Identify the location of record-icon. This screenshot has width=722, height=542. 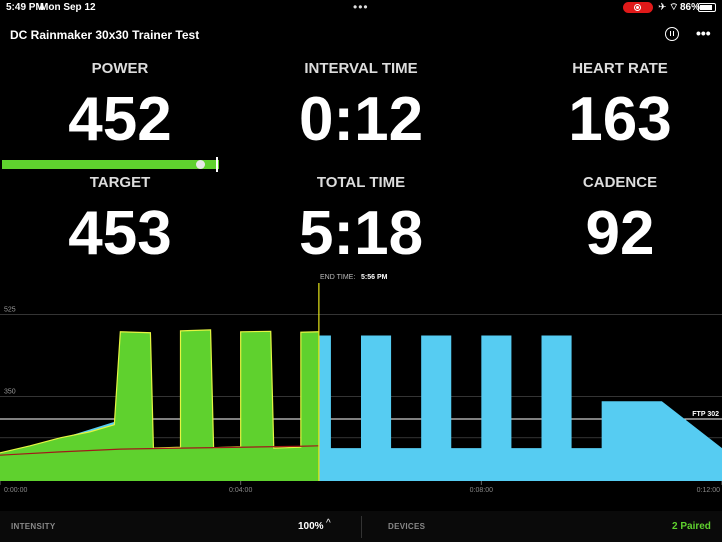
(637, 7).